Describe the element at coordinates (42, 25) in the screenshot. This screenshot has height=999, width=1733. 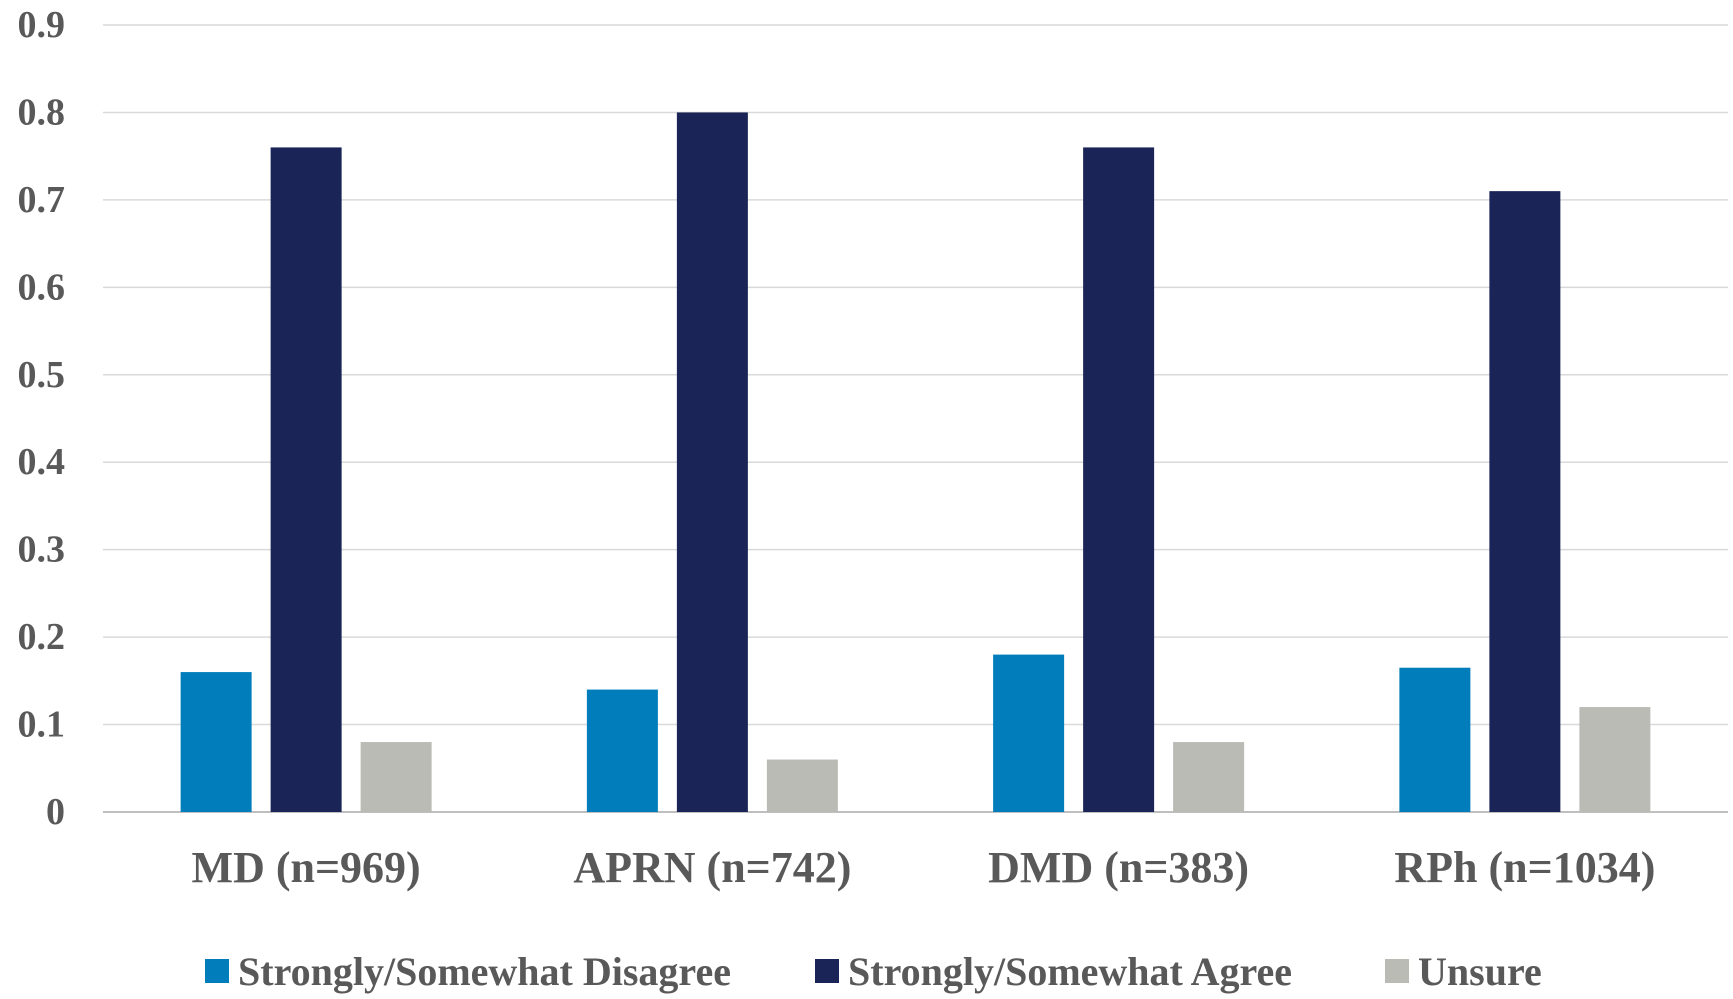
I see `y-tick-label: 0.9` at that location.